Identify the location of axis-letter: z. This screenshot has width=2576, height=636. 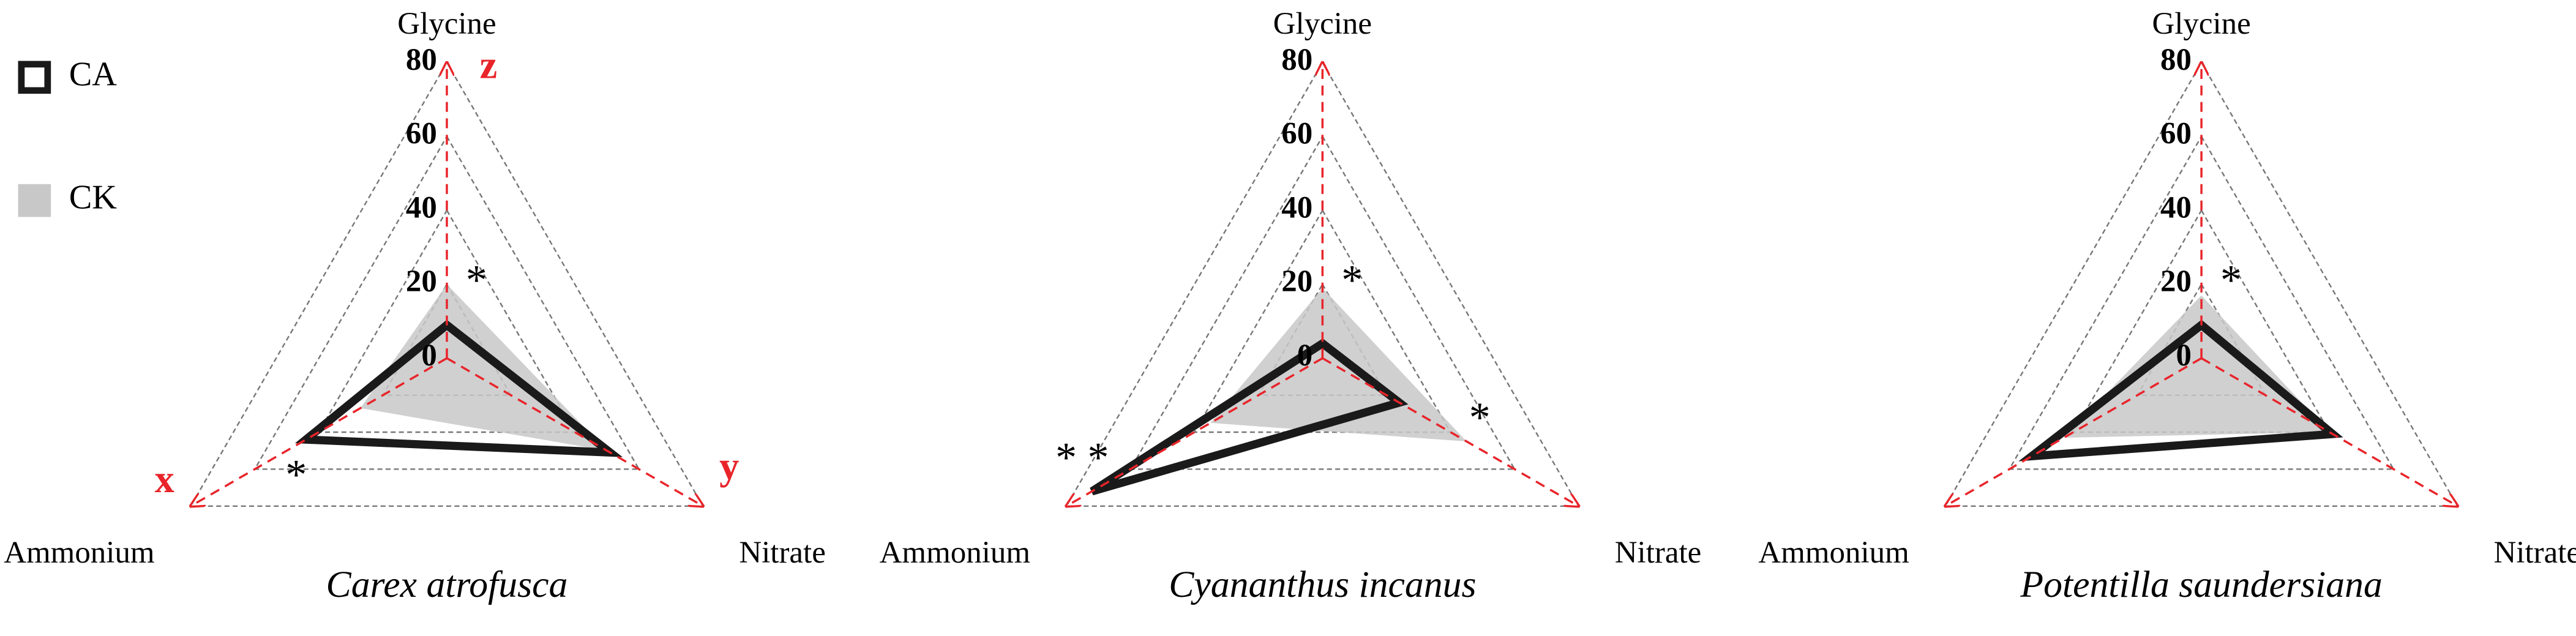
(489, 65).